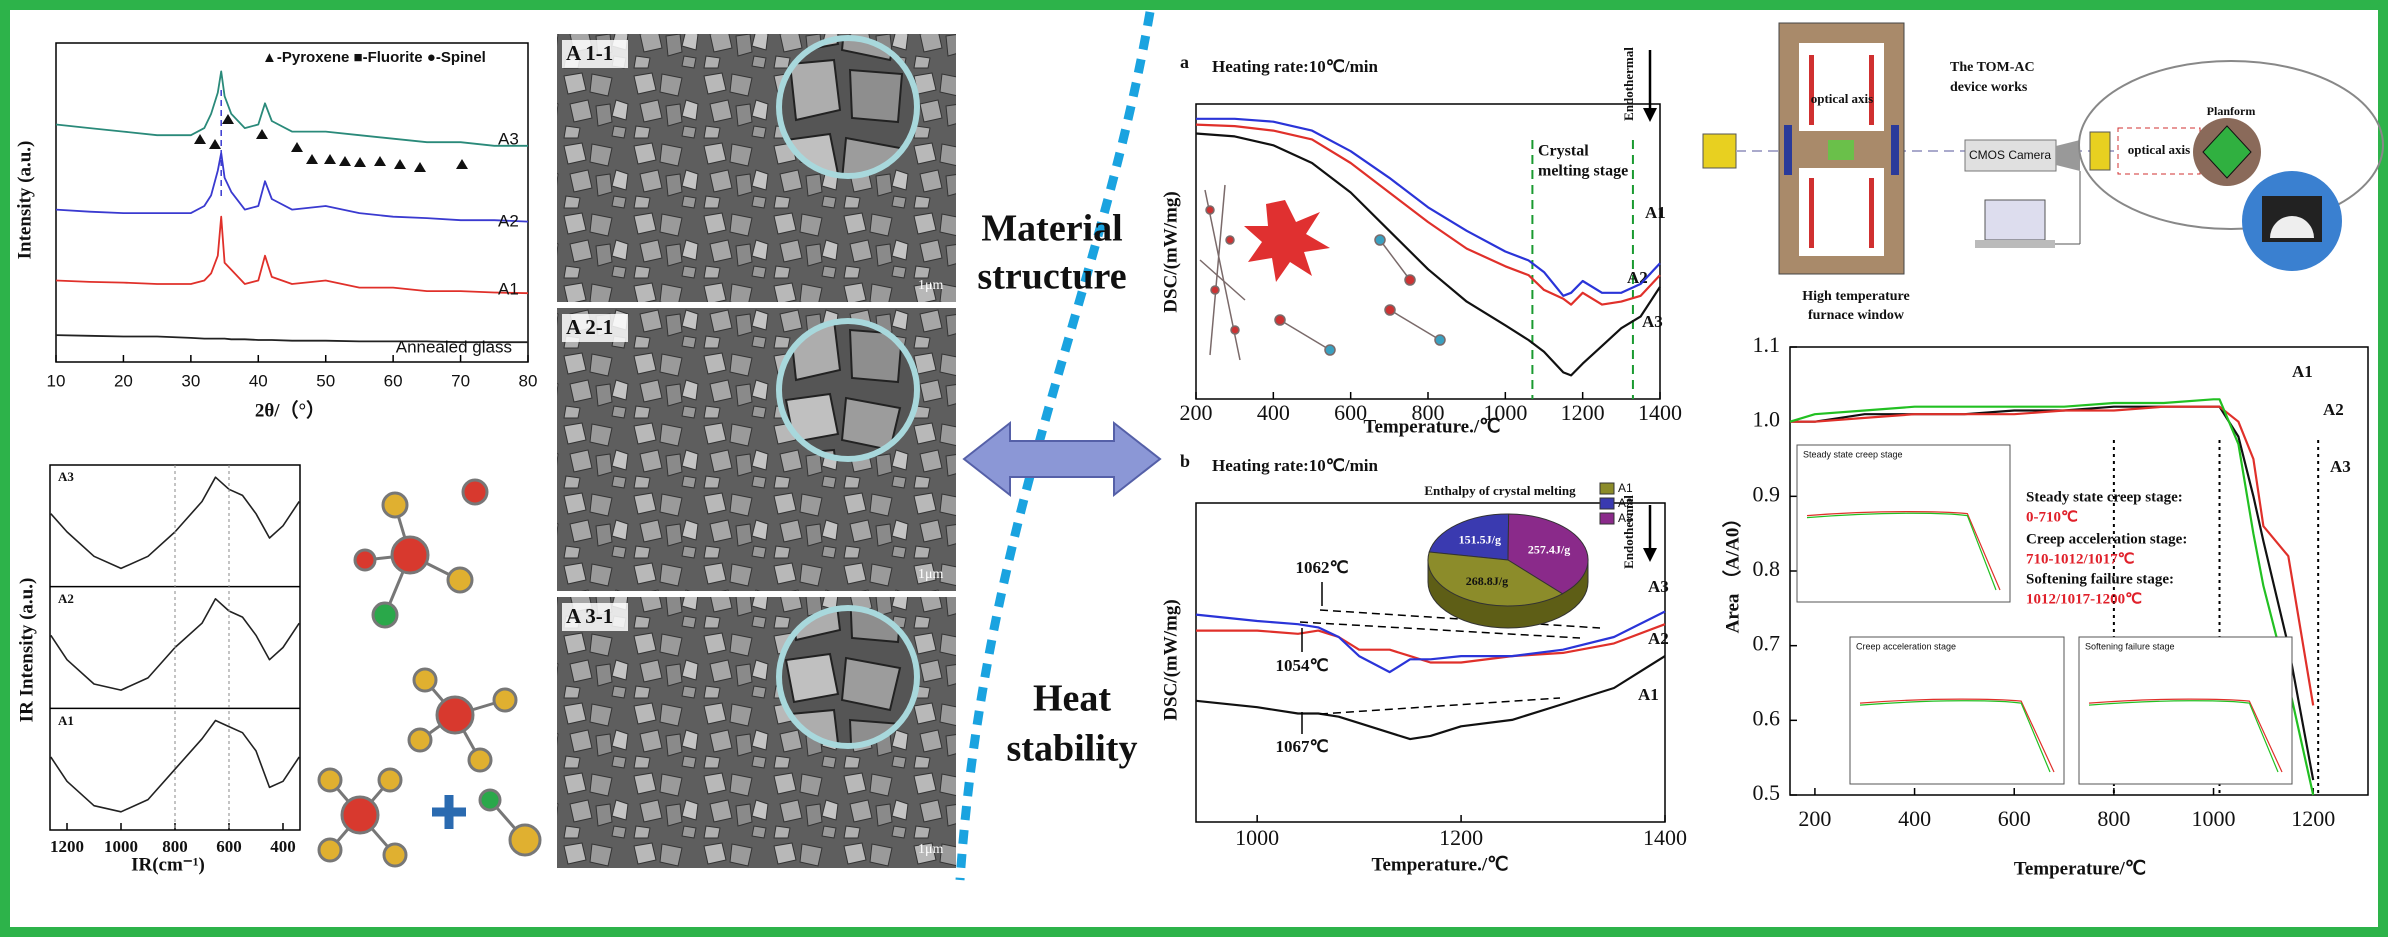 This screenshot has width=2388, height=937. What do you see at coordinates (1731, 571) in the screenshot?
I see `y-axis-label: Area （A/A0）` at bounding box center [1731, 571].